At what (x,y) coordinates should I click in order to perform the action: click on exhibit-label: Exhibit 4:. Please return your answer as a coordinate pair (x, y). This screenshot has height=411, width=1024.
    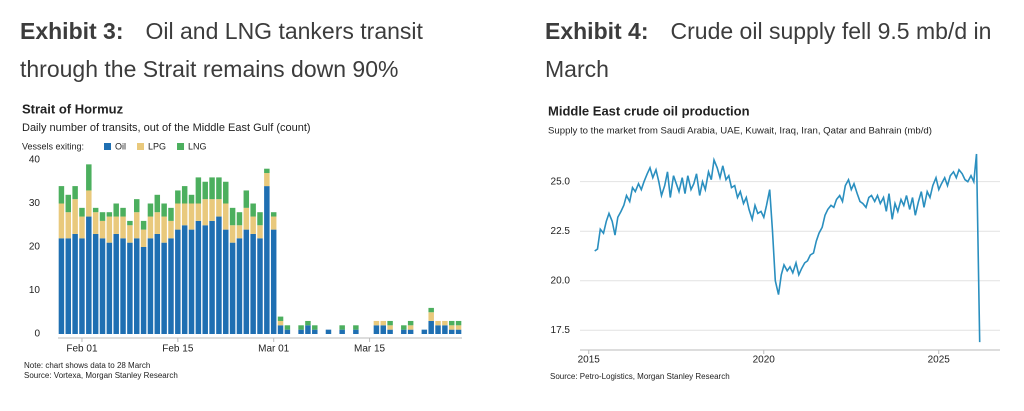
    Looking at the image, I should click on (597, 31).